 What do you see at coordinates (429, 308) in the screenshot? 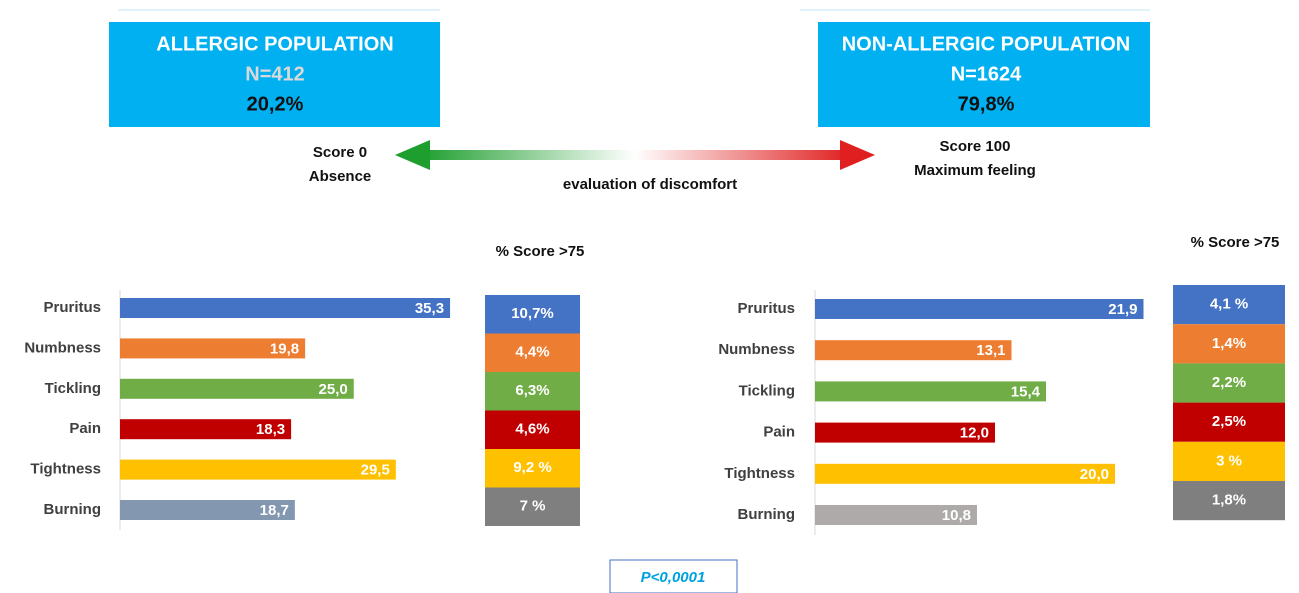
I see `value-label: 35,3` at bounding box center [429, 308].